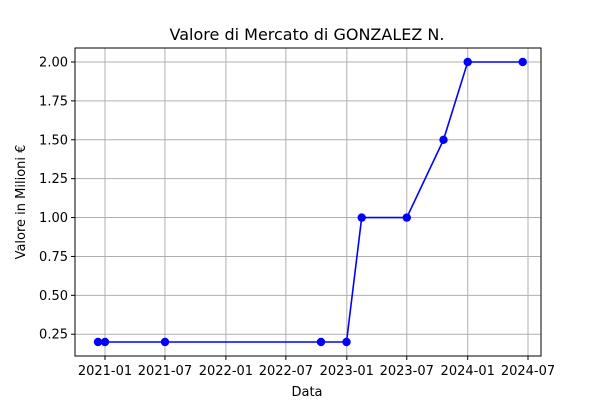 The image size is (600, 400). What do you see at coordinates (53, 335) in the screenshot?
I see `y-tick-label: 0.25` at bounding box center [53, 335].